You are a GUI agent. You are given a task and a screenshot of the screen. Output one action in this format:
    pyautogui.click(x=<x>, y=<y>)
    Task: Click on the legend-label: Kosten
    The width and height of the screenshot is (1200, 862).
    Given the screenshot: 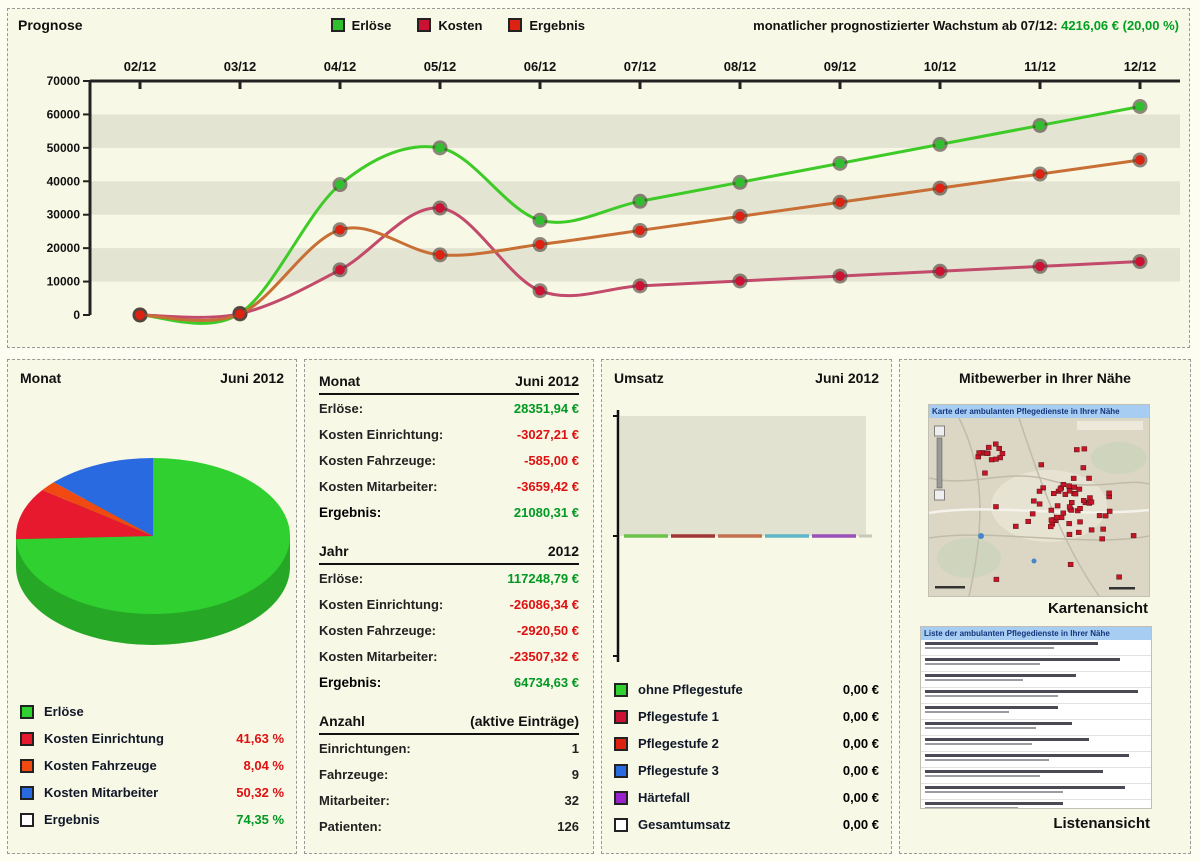 What is the action you would take?
    pyautogui.click(x=460, y=25)
    